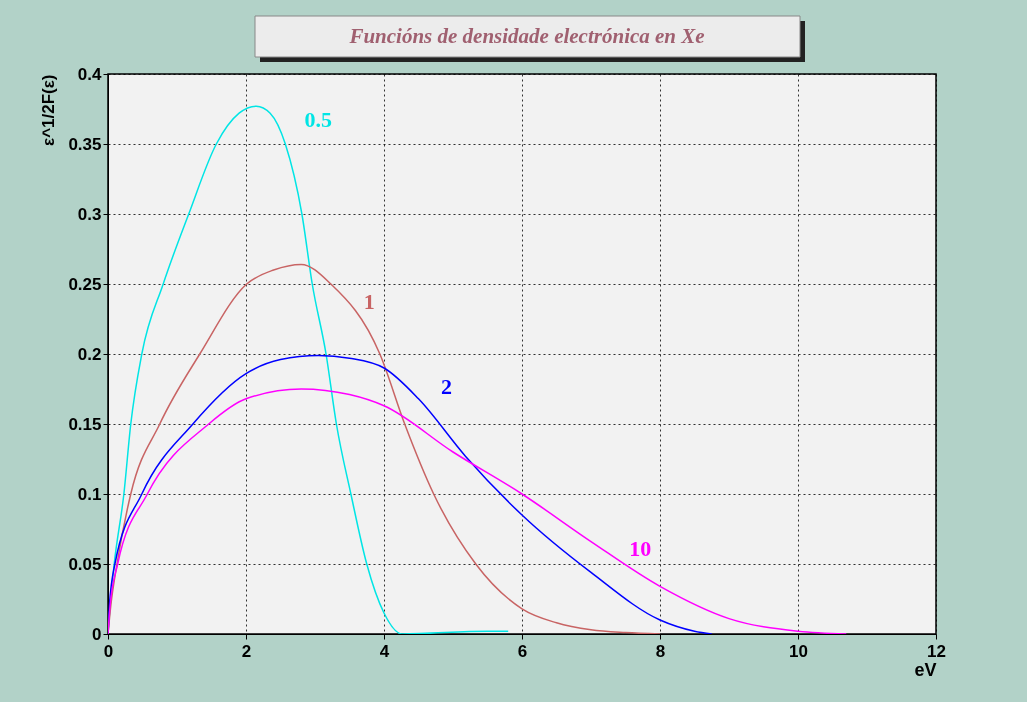 This screenshot has width=1027, height=702. Describe the element at coordinates (925, 669) in the screenshot. I see `x-axis-title: eV` at that location.